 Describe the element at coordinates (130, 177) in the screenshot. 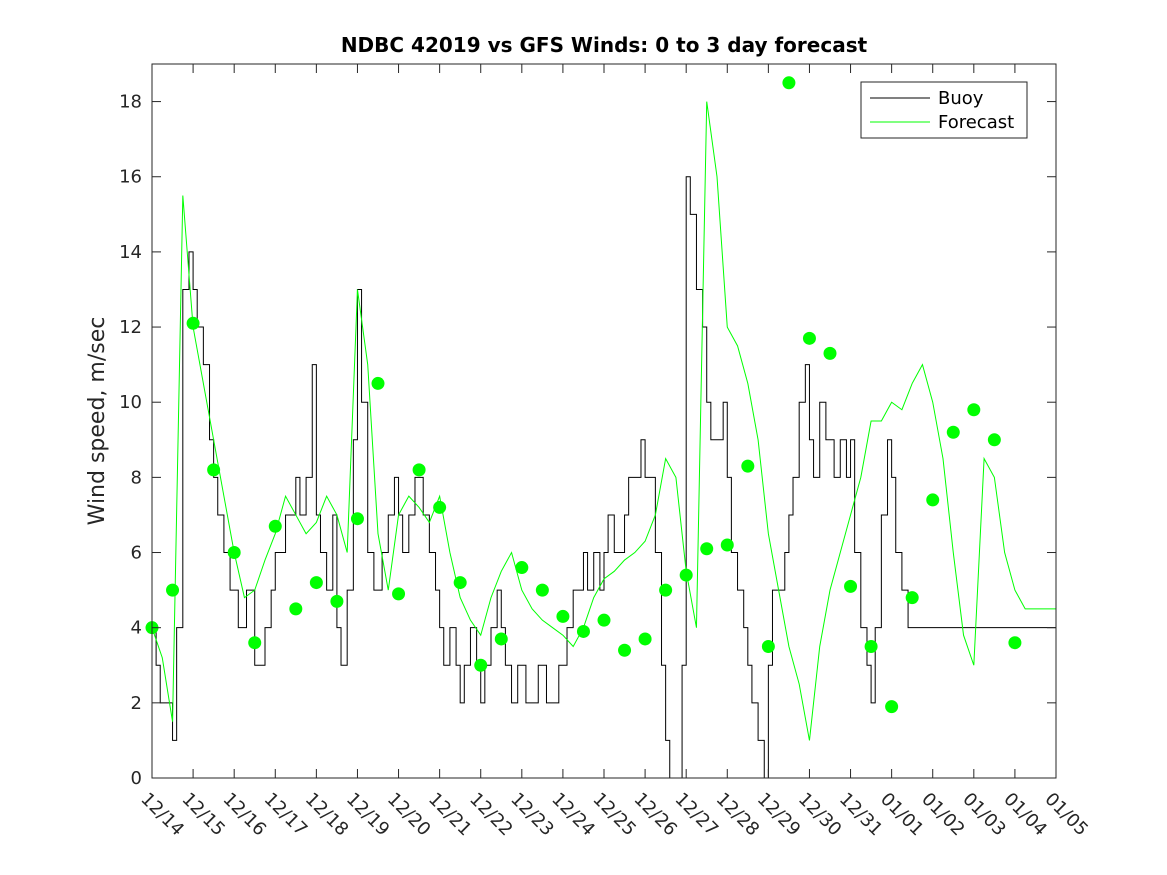

I see `y-tick-label: 16` at that location.